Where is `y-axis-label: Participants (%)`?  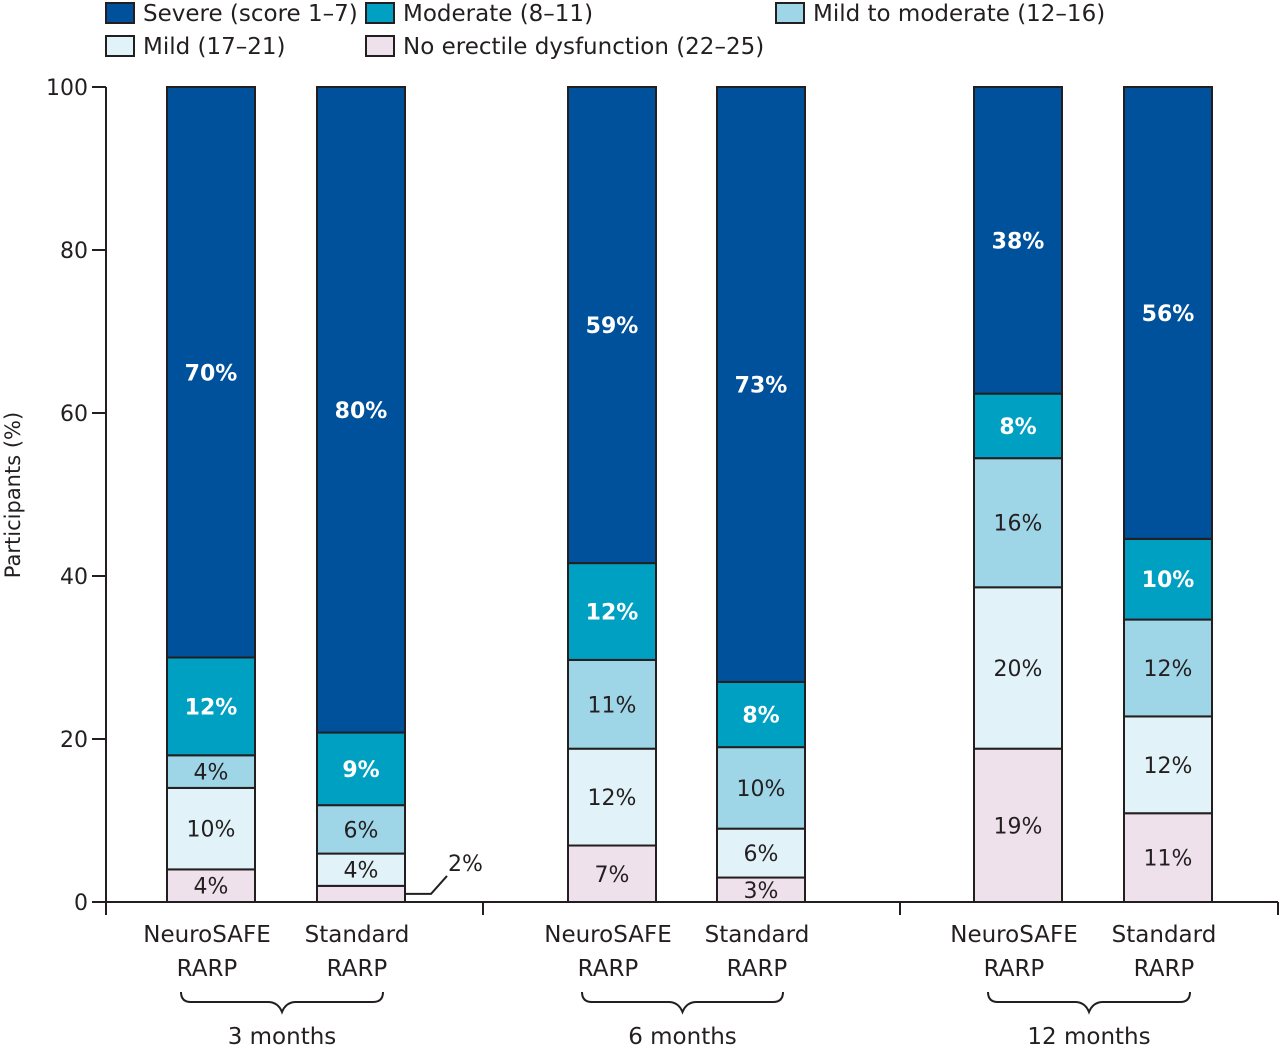 y-axis-label: Participants (%) is located at coordinates (13, 495).